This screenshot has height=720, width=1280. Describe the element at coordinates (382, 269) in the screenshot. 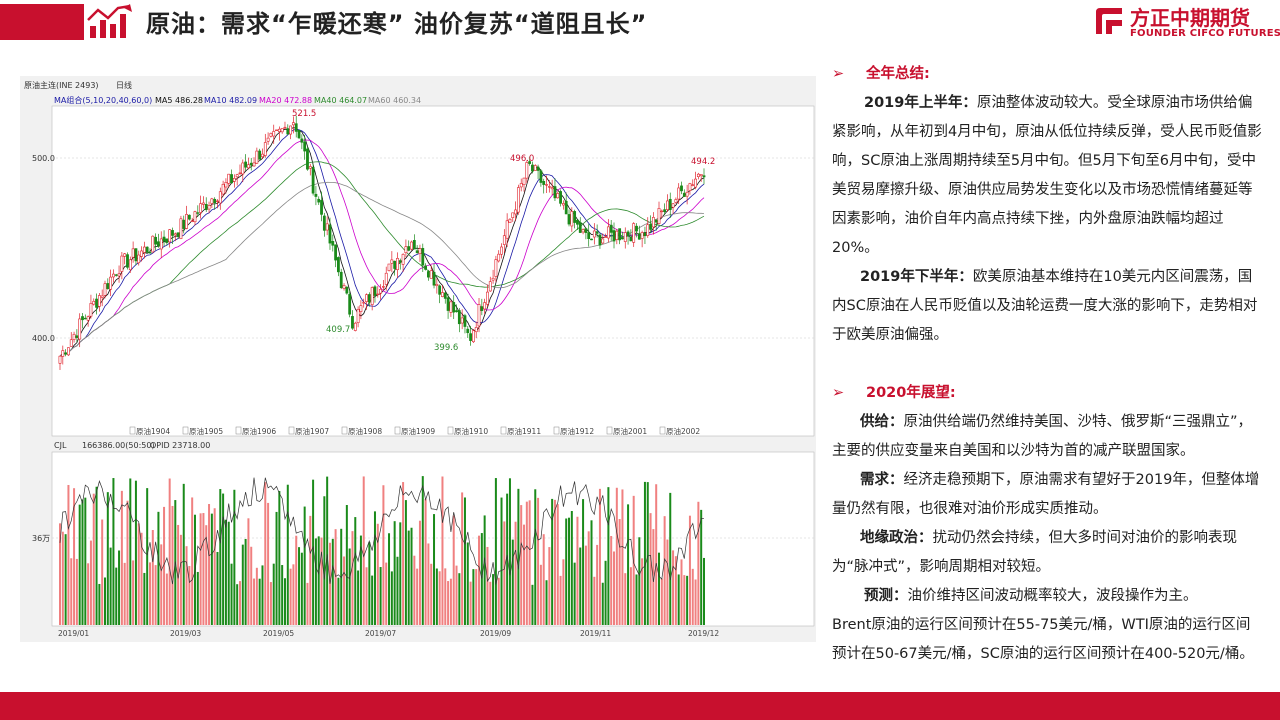

I see `ma-line-ma60` at that location.